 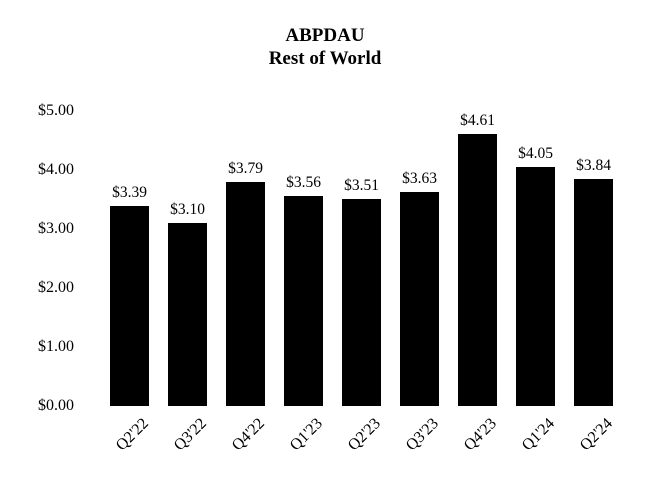 I want to click on bar-Q3'23, so click(x=419, y=298).